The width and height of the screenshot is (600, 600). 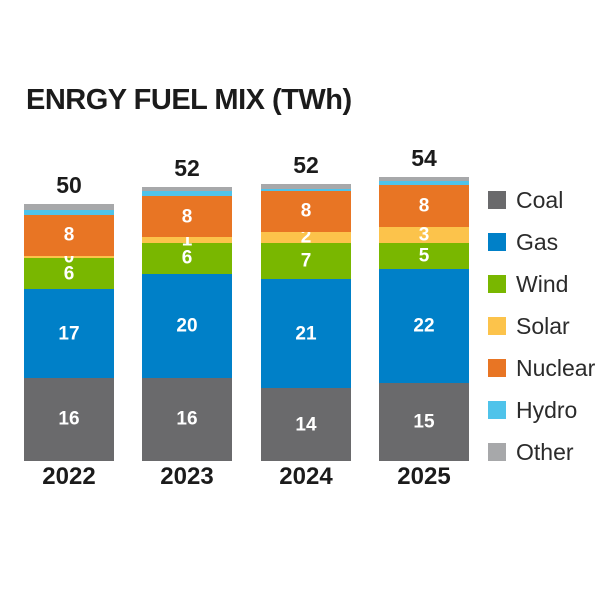 I want to click on segment-nuclear-2024: 8, so click(x=306, y=211).